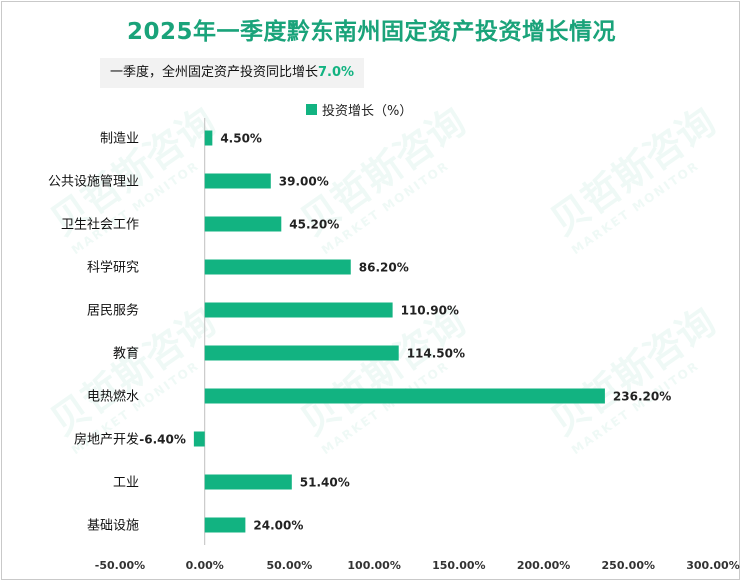 The width and height of the screenshot is (743, 583). What do you see at coordinates (113, 311) in the screenshot?
I see `category-label: 居民服务` at bounding box center [113, 311].